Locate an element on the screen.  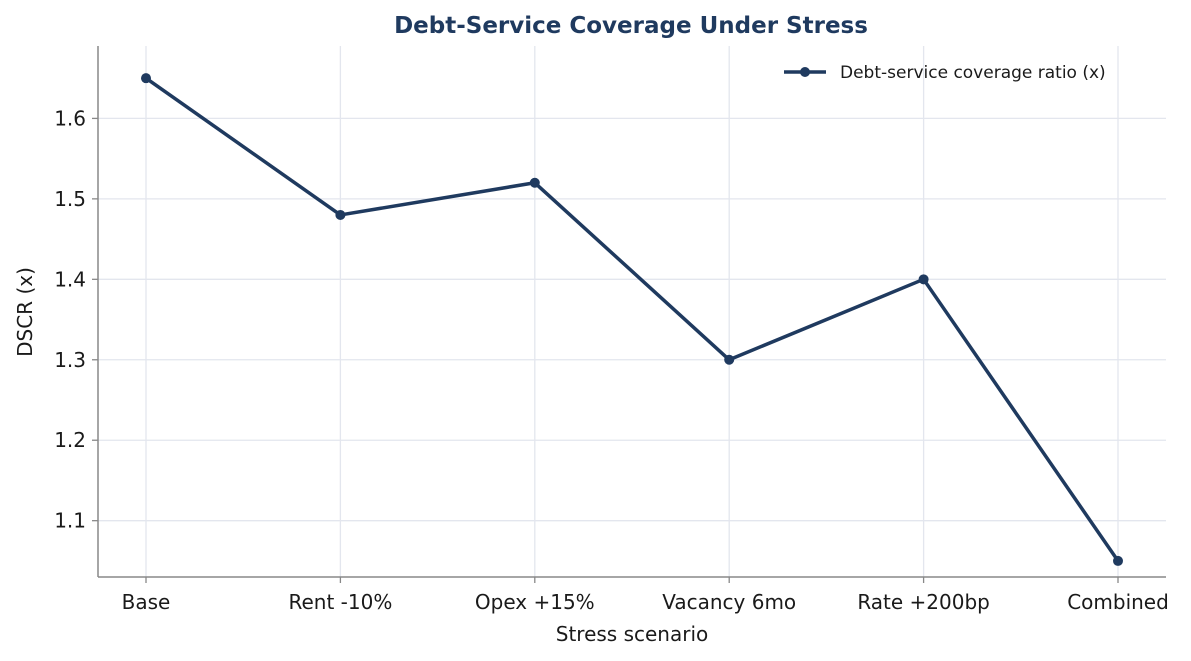
y-tick-labels: 1.1 1.2 1.3 1.4 1.5 1.6 is located at coordinates (70, 319).